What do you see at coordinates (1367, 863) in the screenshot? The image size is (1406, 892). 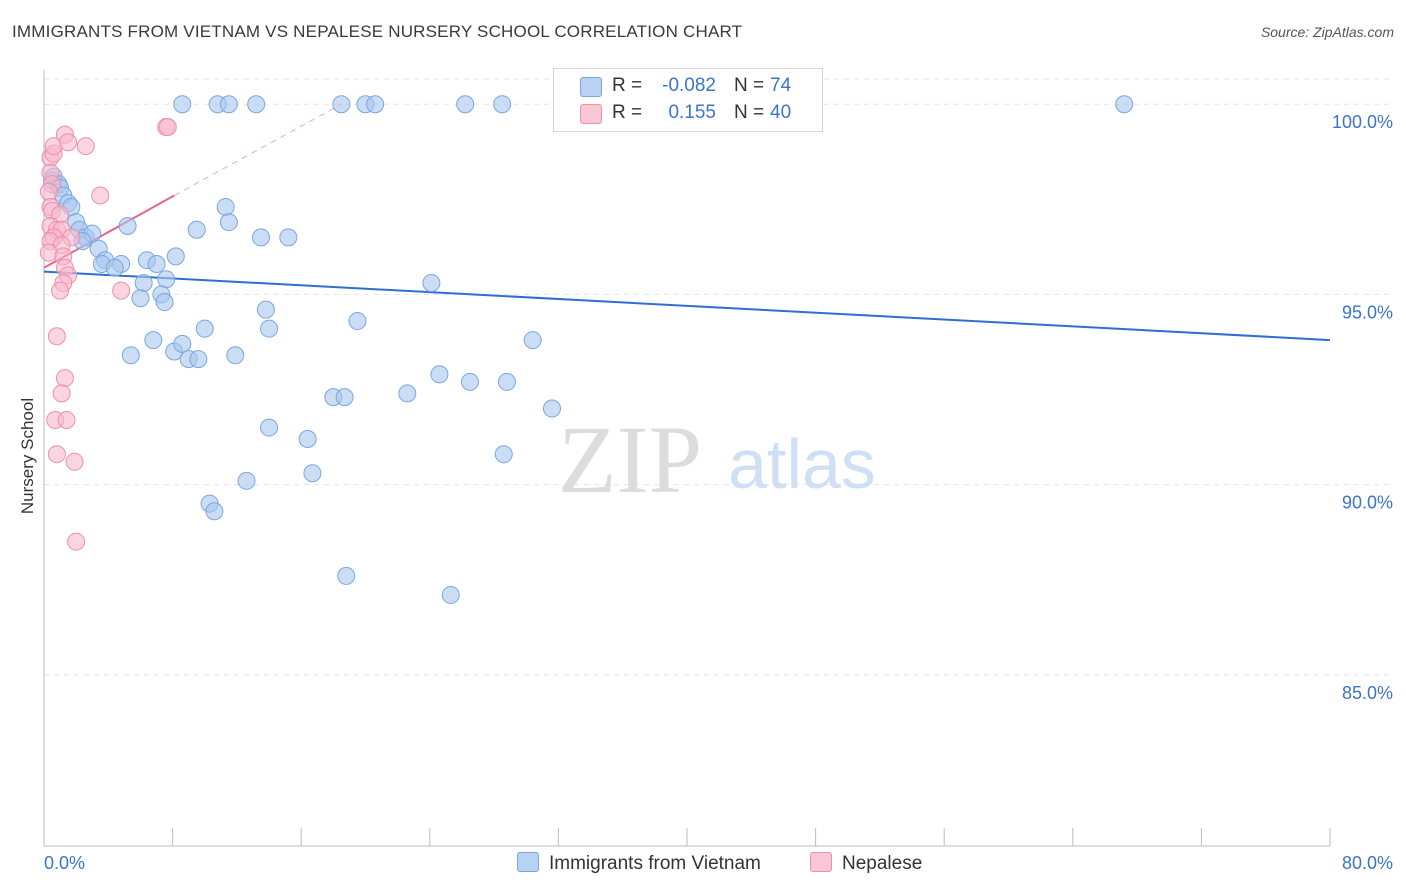 I see `x-tick-label: 80.0%` at bounding box center [1367, 863].